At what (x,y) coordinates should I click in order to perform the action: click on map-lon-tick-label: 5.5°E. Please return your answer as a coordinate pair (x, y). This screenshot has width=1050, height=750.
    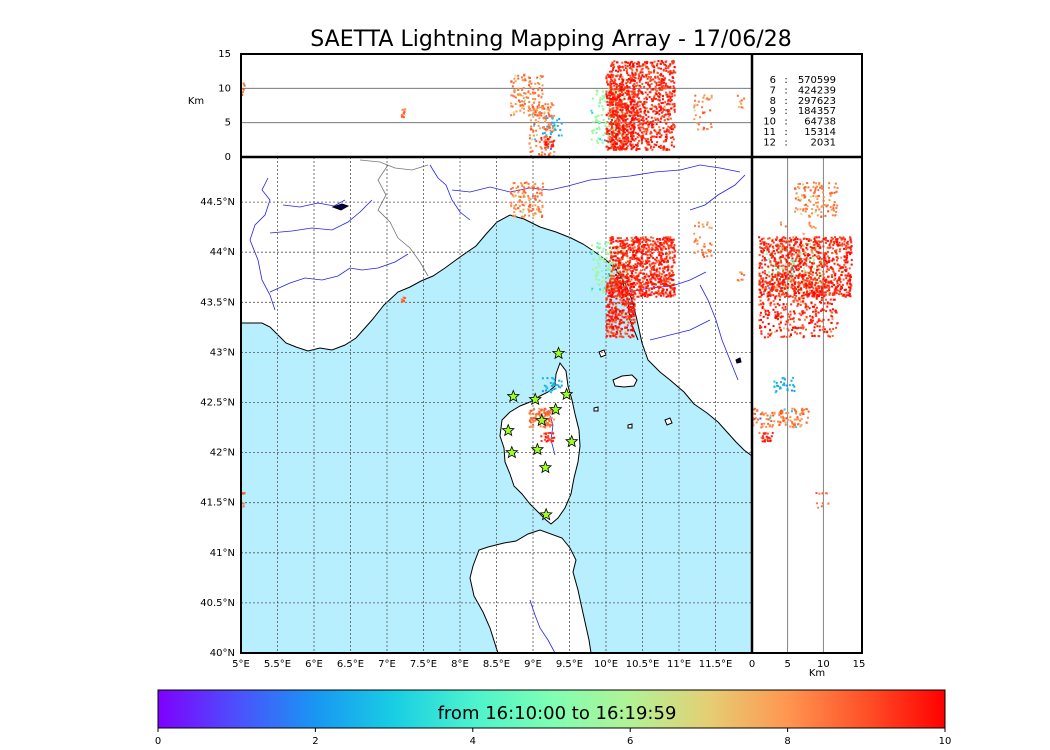
    Looking at the image, I should click on (277, 664).